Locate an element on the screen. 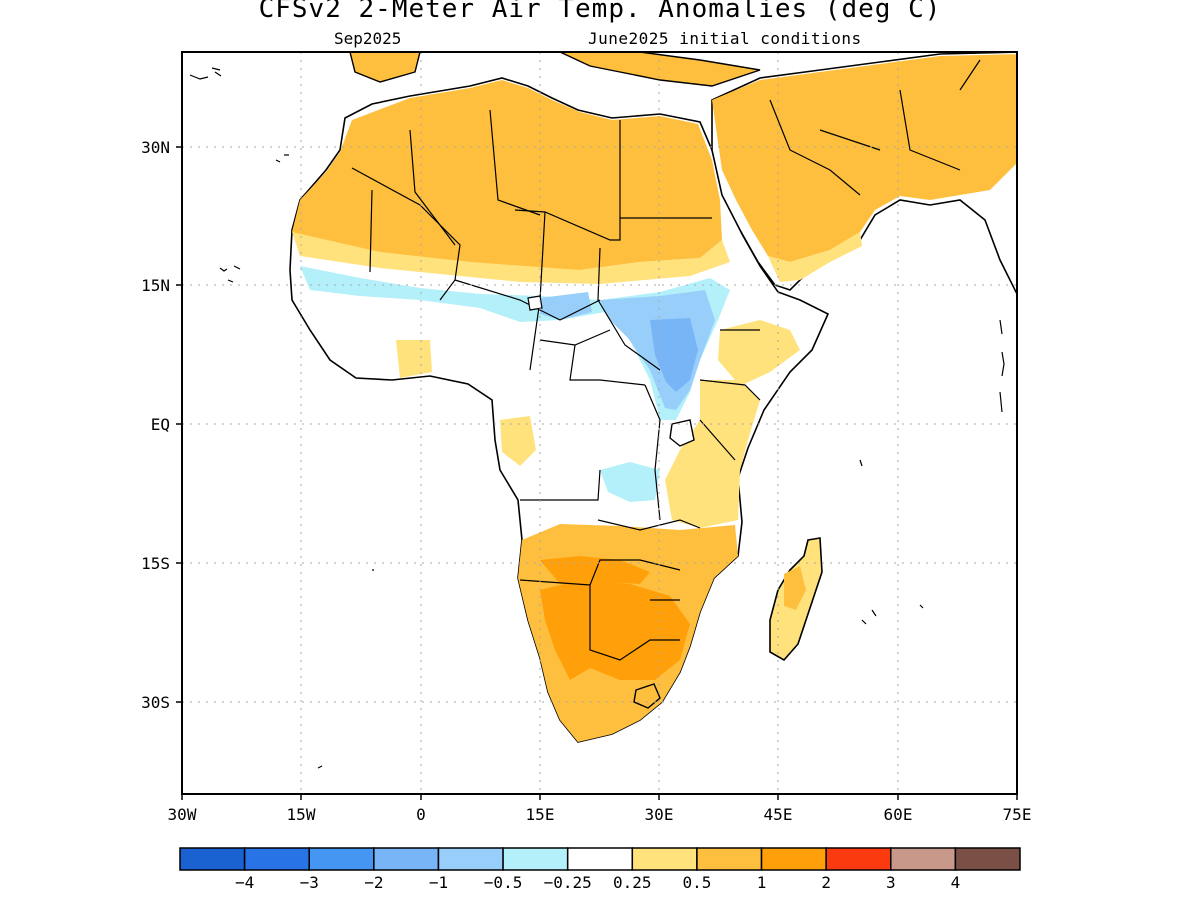 The height and width of the screenshot is (900, 1200). east-africa-warm is located at coordinates (712, 454).